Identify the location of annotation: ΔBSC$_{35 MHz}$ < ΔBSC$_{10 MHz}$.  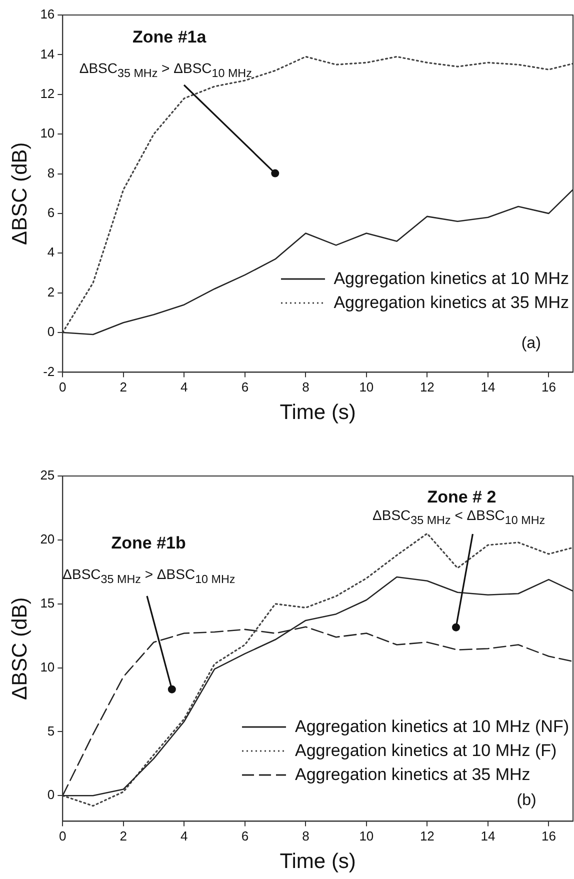
(459, 517).